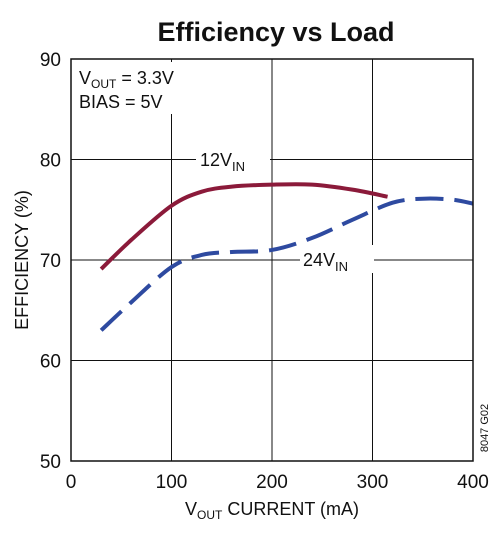 The width and height of the screenshot is (504, 533). I want to click on x-tick-label-300: 300, so click(373, 482).